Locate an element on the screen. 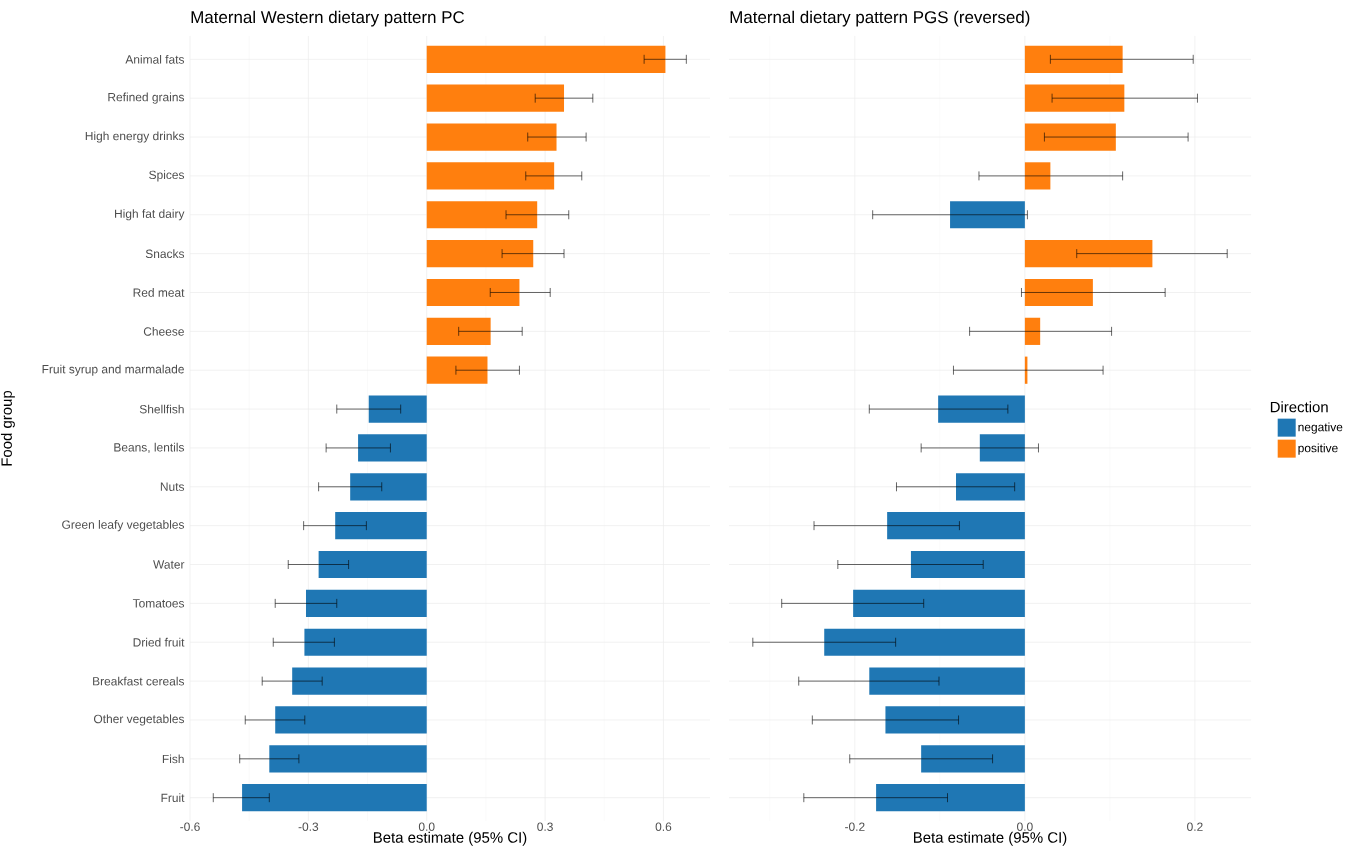 The height and width of the screenshot is (865, 1368). y-tick-label: Fish is located at coordinates (173, 759).